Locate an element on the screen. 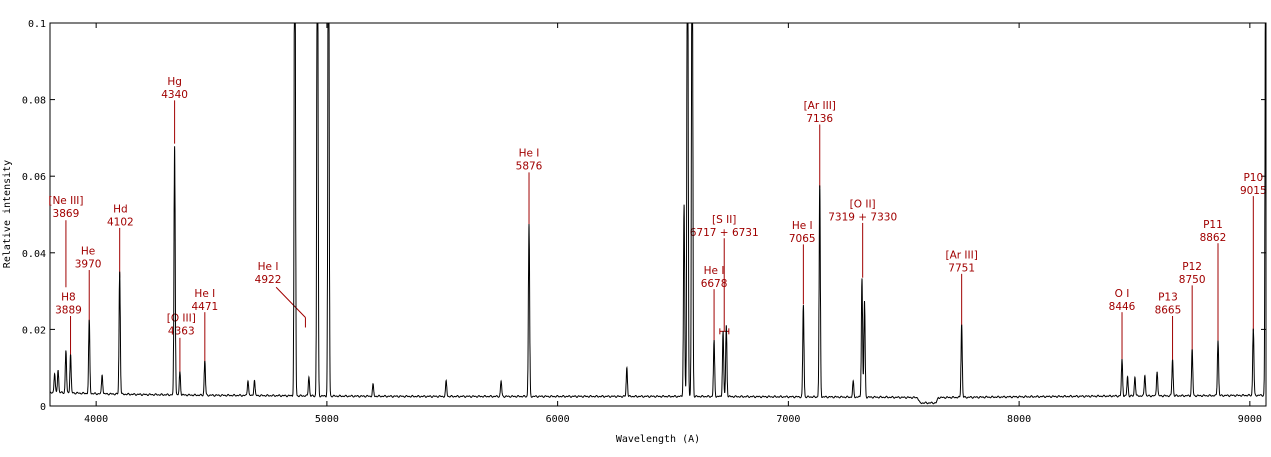 This screenshot has height=457, width=1271. annotation-label: Hd is located at coordinates (120, 210).